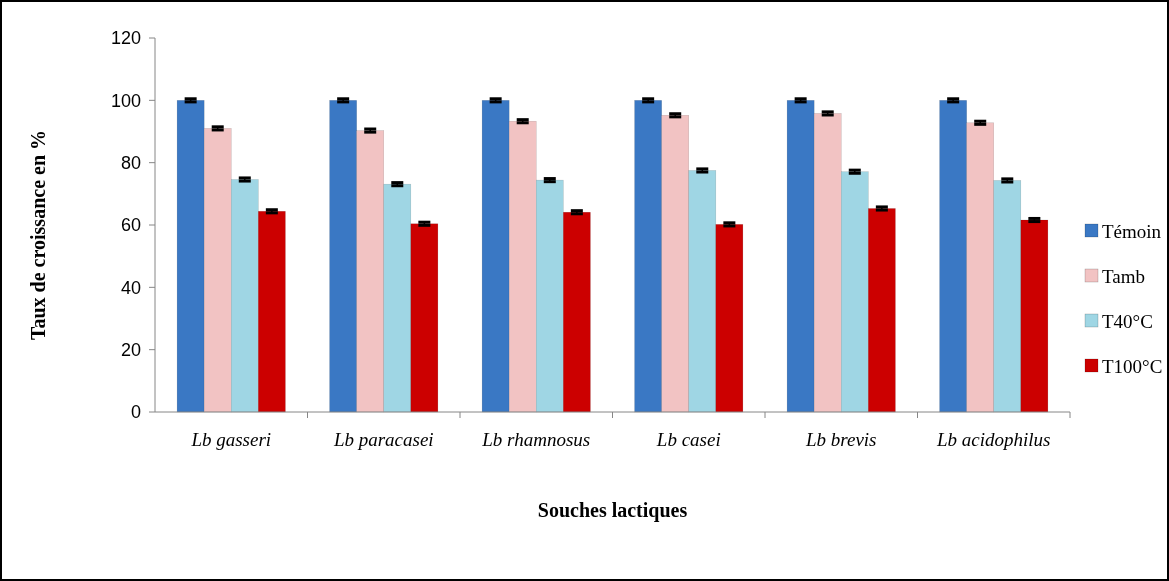 The width and height of the screenshot is (1169, 581). I want to click on y-tick-label: 40, so click(130, 287).